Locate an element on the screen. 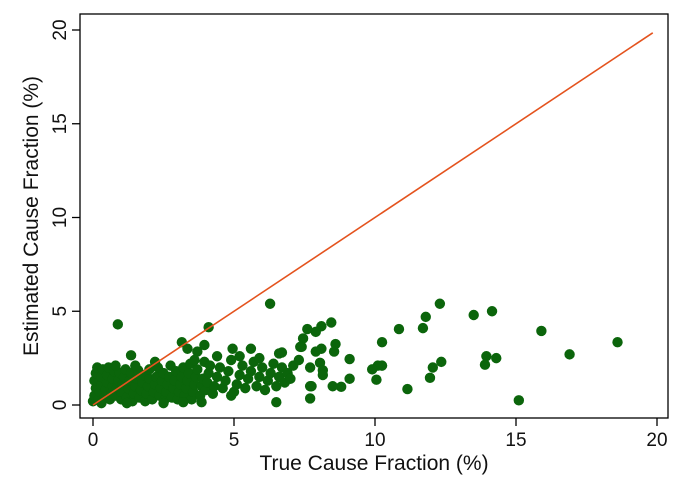 The image size is (685, 498). y-tick-label: 5 is located at coordinates (60, 311).